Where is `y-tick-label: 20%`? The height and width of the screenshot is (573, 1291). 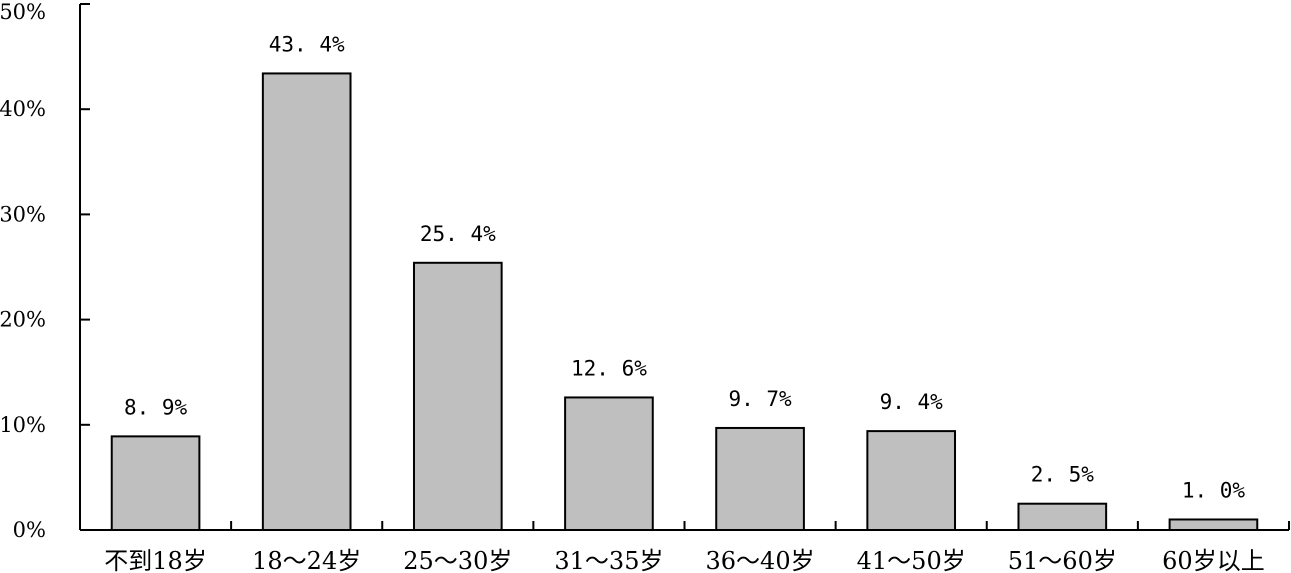
y-tick-label: 20% is located at coordinates (23, 320).